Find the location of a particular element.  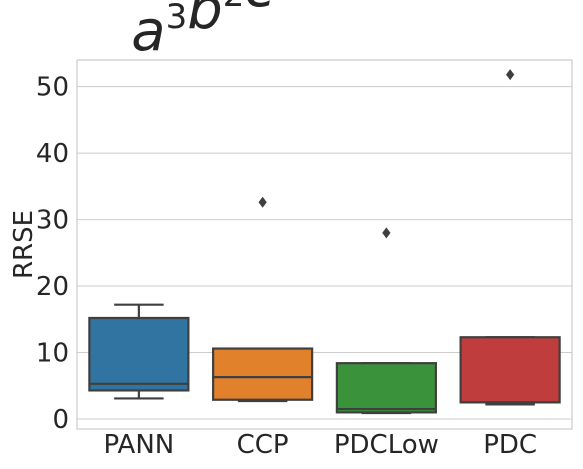

y-tick-label: 20 is located at coordinates (52, 287).